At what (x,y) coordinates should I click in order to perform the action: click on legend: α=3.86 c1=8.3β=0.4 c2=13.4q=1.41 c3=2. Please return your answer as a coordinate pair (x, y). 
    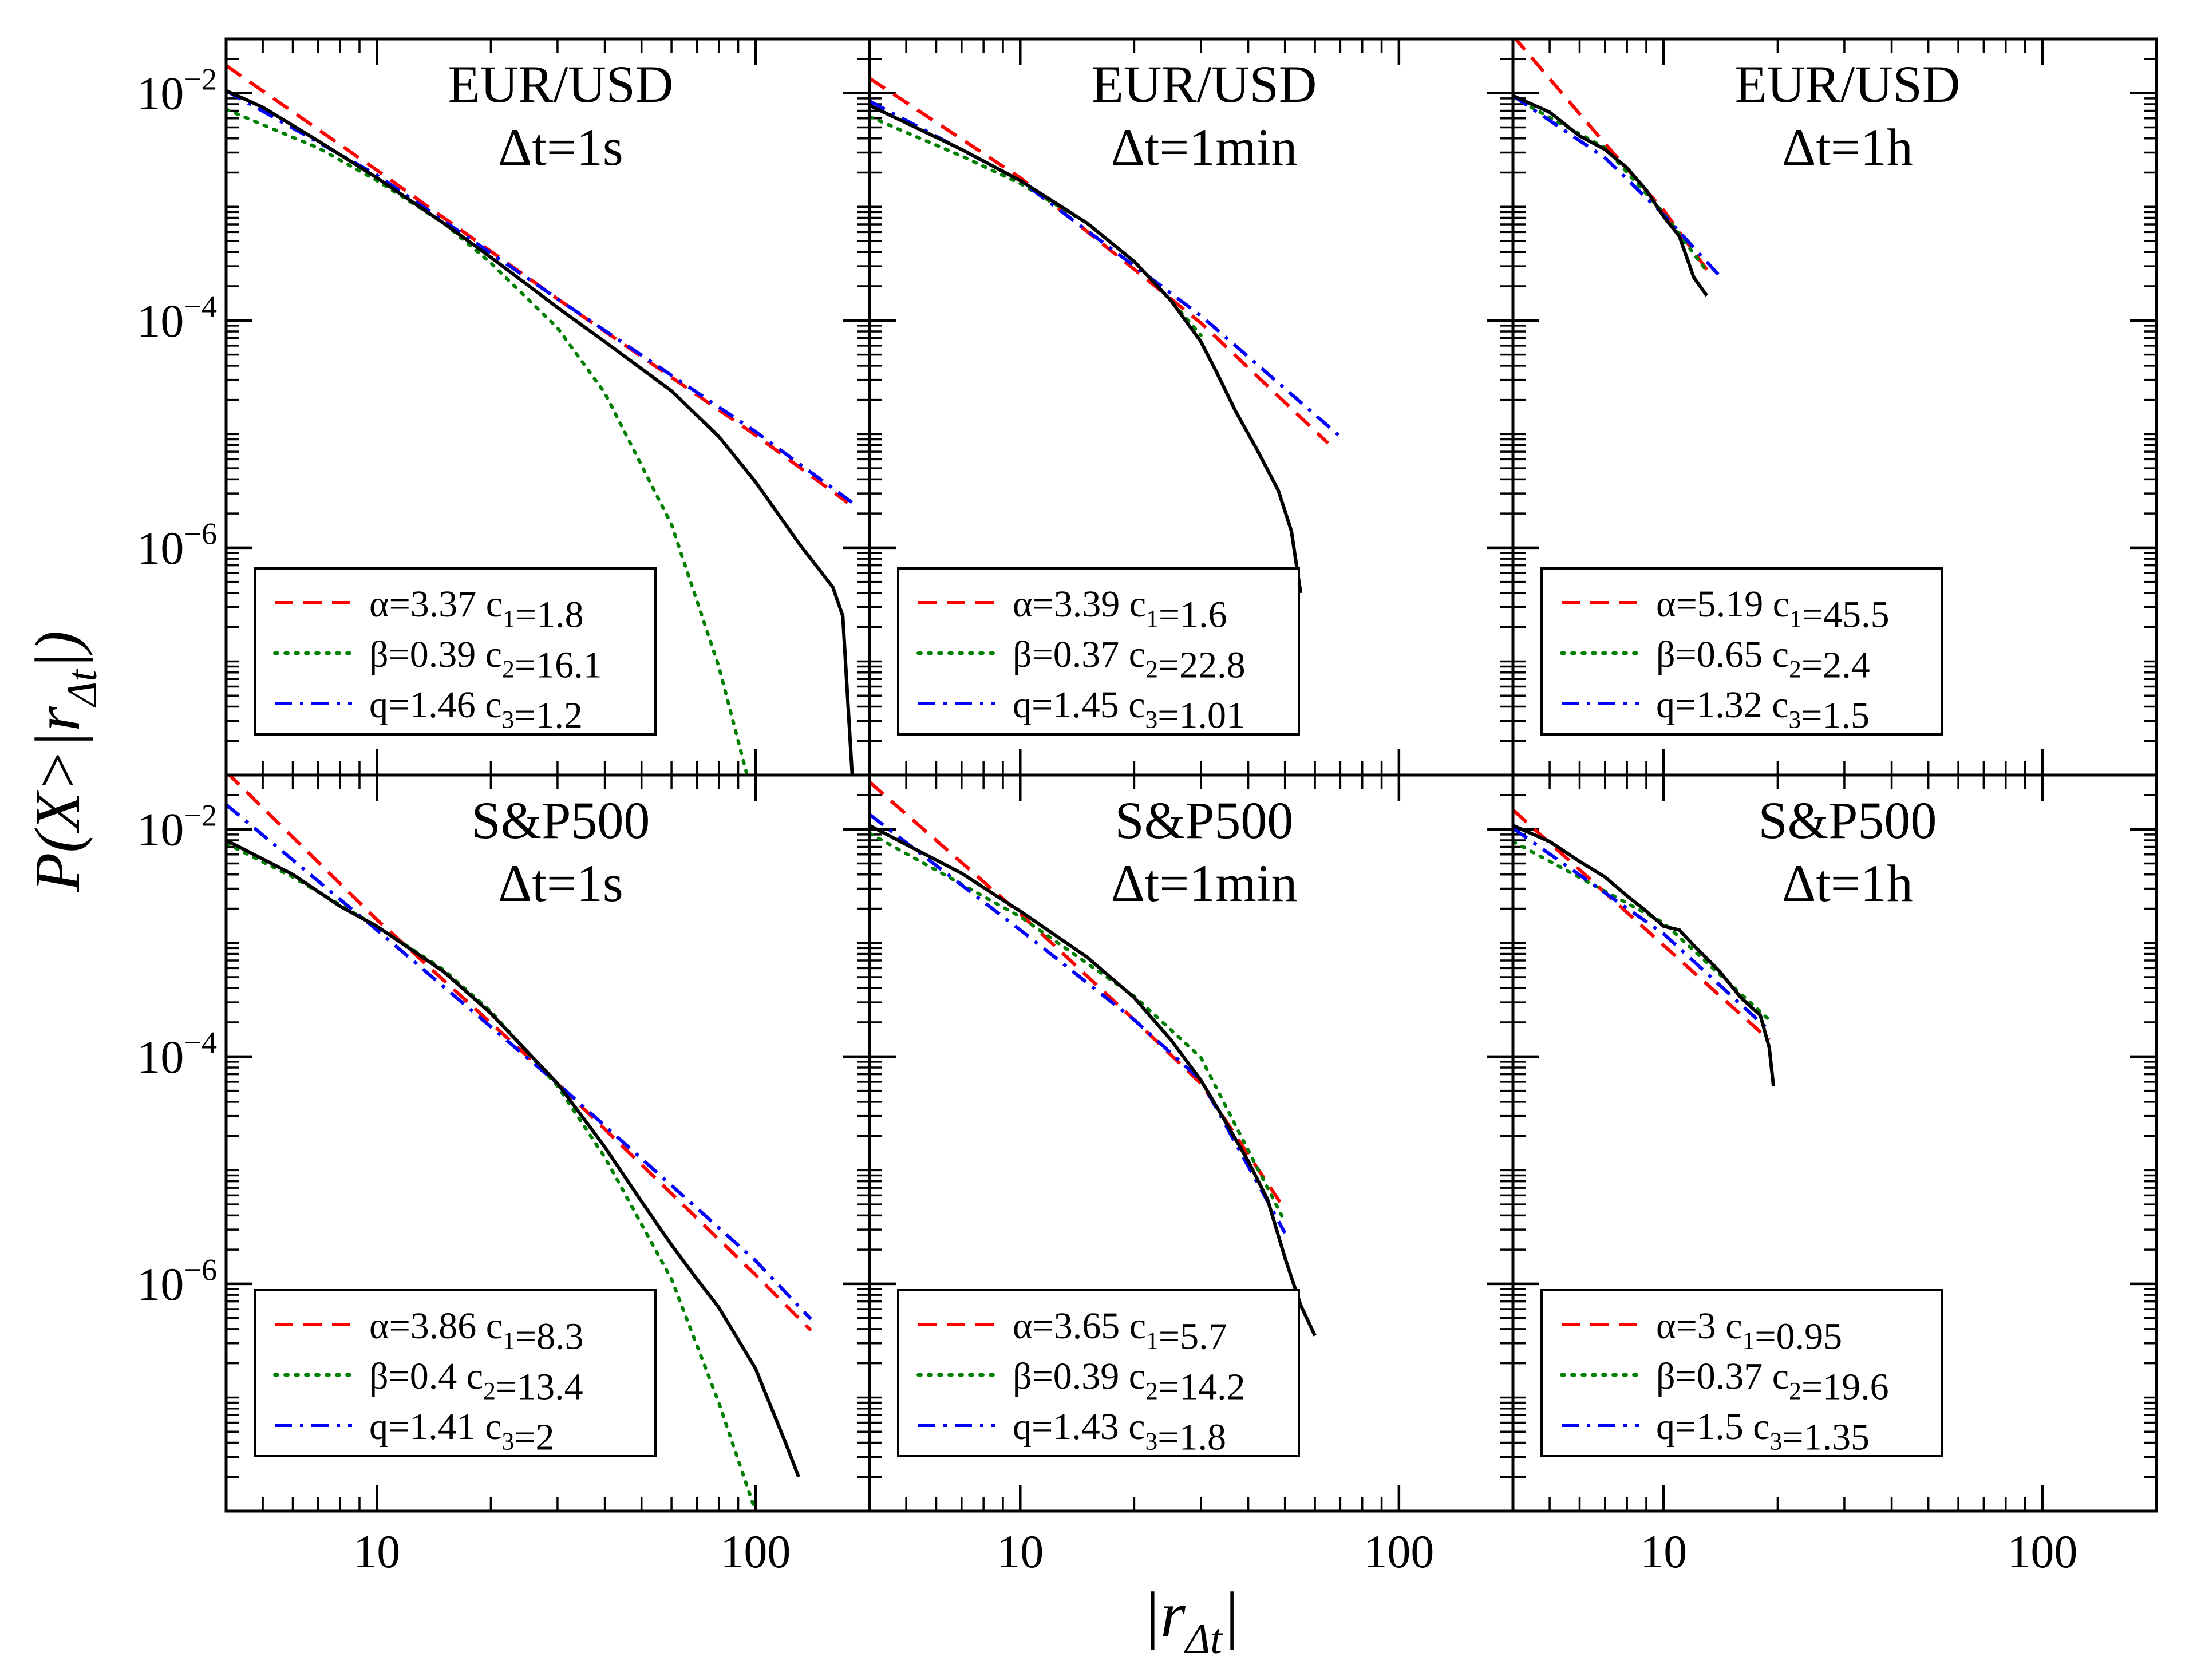
    Looking at the image, I should click on (456, 1373).